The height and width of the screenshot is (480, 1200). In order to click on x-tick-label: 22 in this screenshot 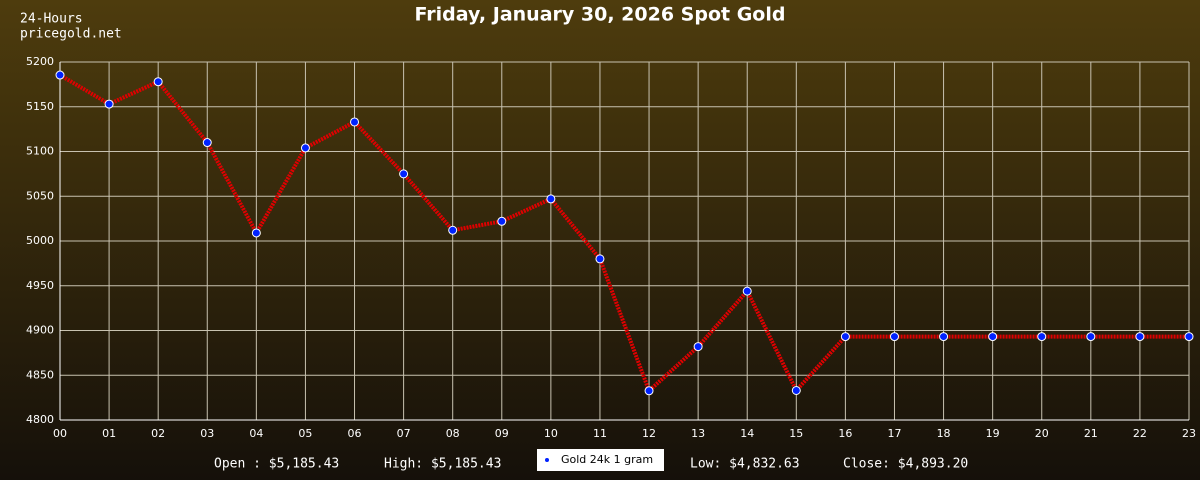, I will do `click(1140, 433)`.